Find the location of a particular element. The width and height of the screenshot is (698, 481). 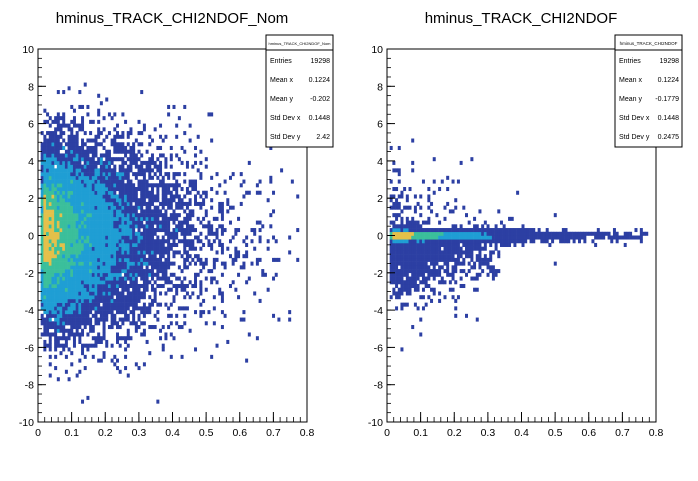

x-tick-label: 0.7 is located at coordinates (273, 433).